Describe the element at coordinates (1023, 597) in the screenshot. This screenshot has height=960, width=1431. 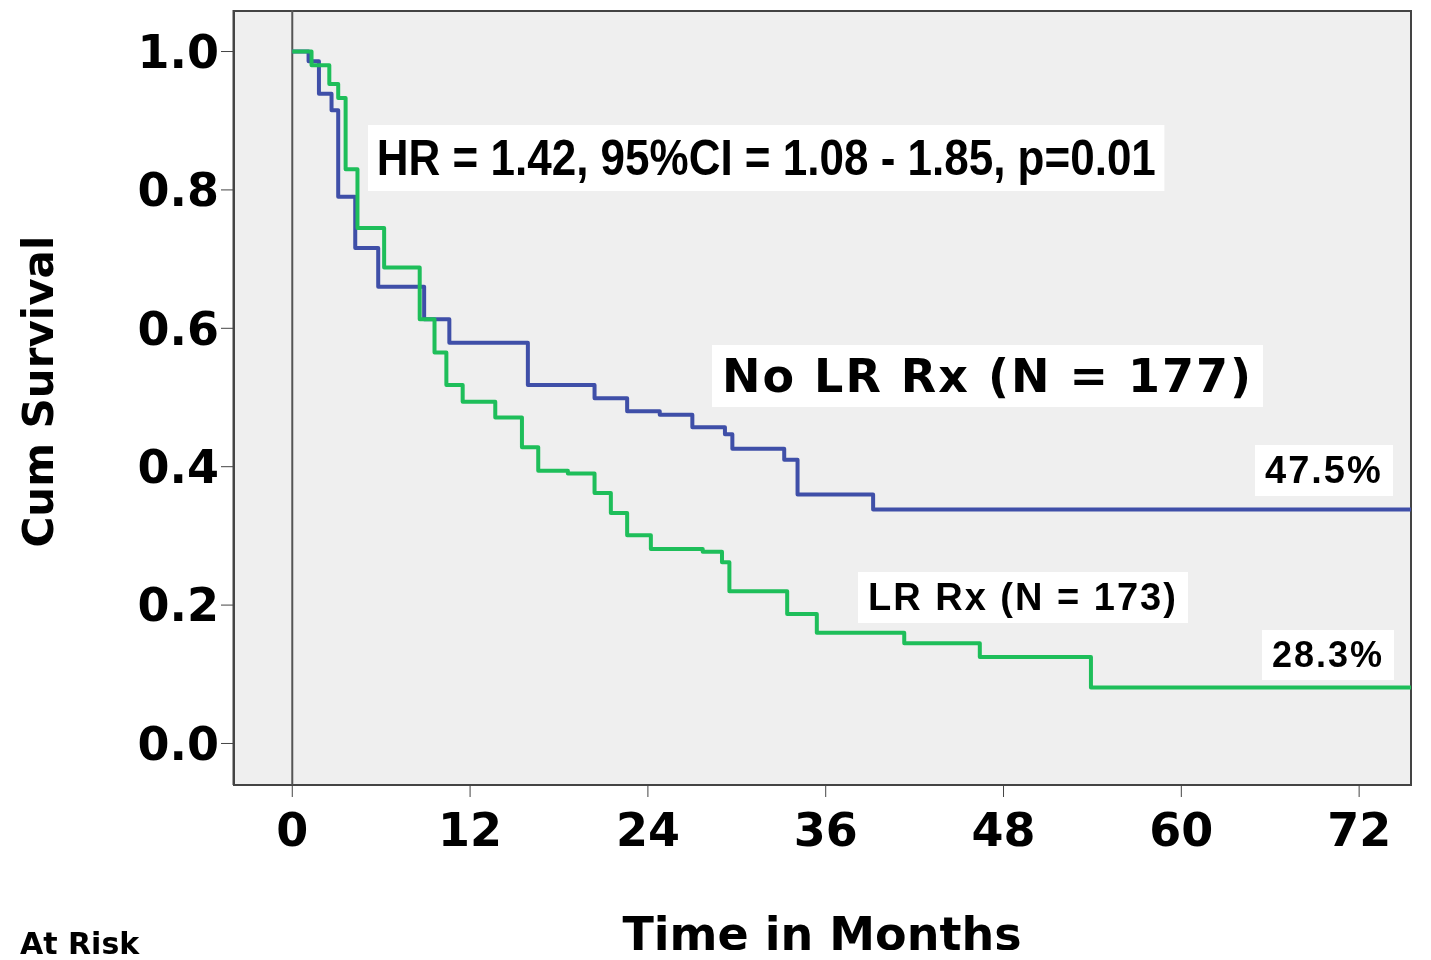
I see `series-label: LR Rx (N = 173)` at that location.